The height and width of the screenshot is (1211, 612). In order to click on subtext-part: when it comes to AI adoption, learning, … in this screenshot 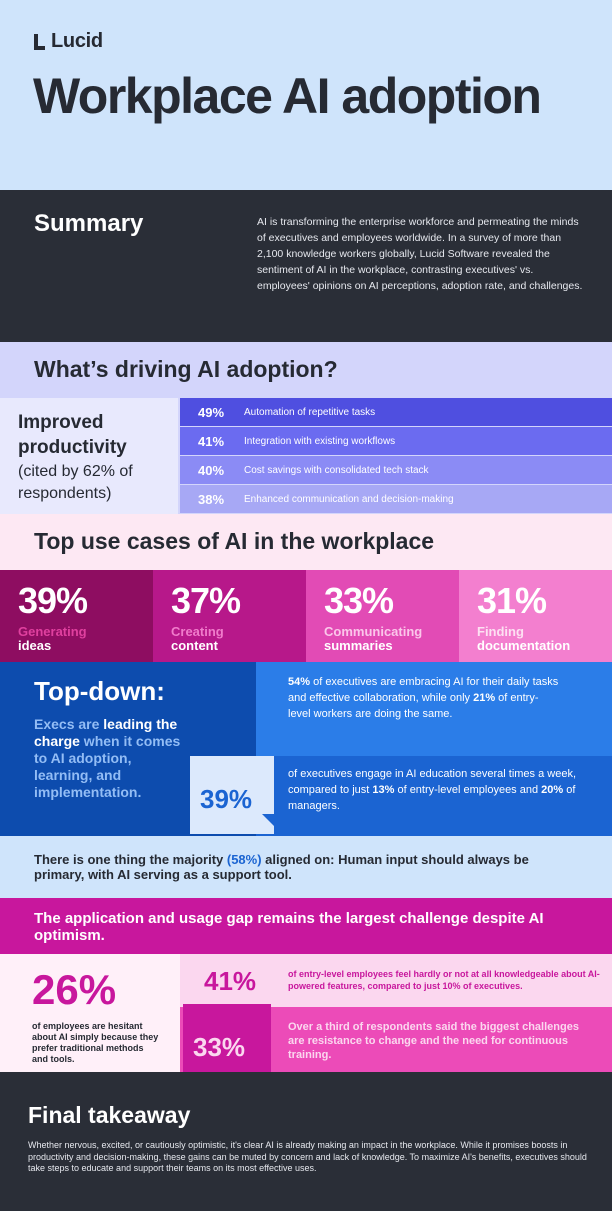, I will do `click(107, 766)`.